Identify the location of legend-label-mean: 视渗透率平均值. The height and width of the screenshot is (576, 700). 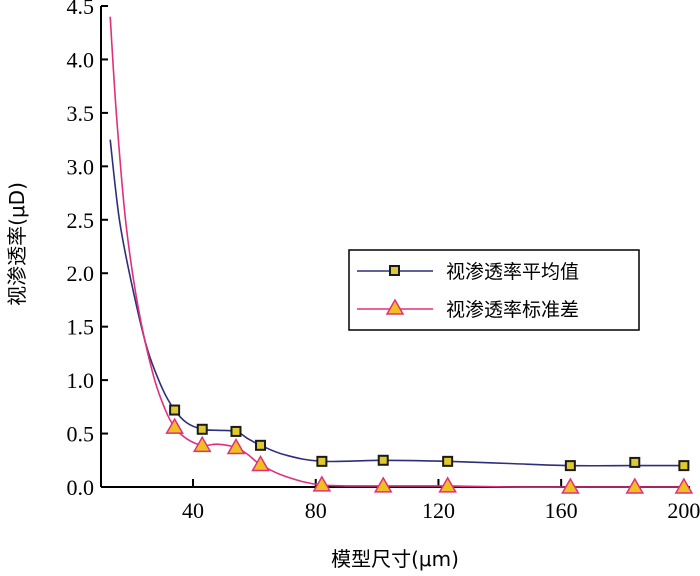
(512, 272).